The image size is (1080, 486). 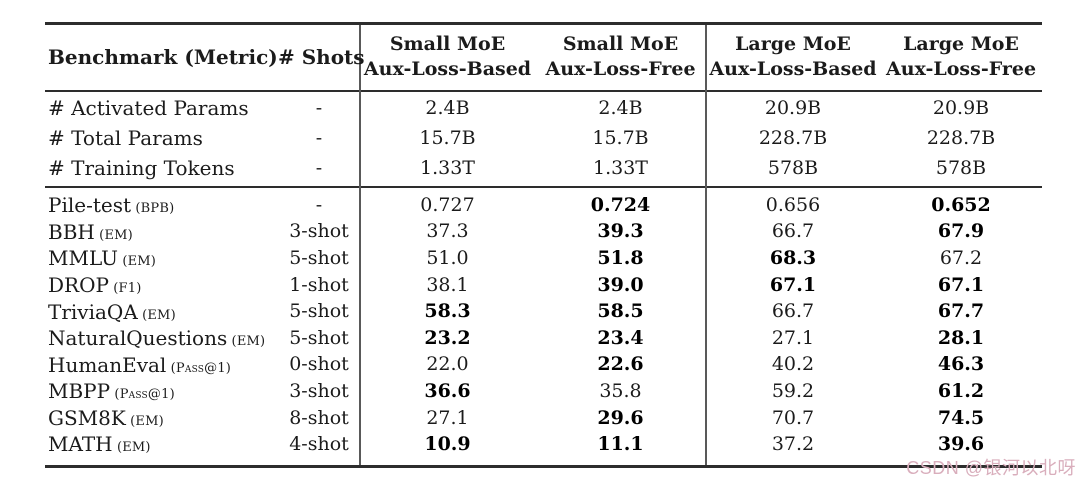 What do you see at coordinates (360, 245) in the screenshot?
I see `table-vertical-separator-left` at bounding box center [360, 245].